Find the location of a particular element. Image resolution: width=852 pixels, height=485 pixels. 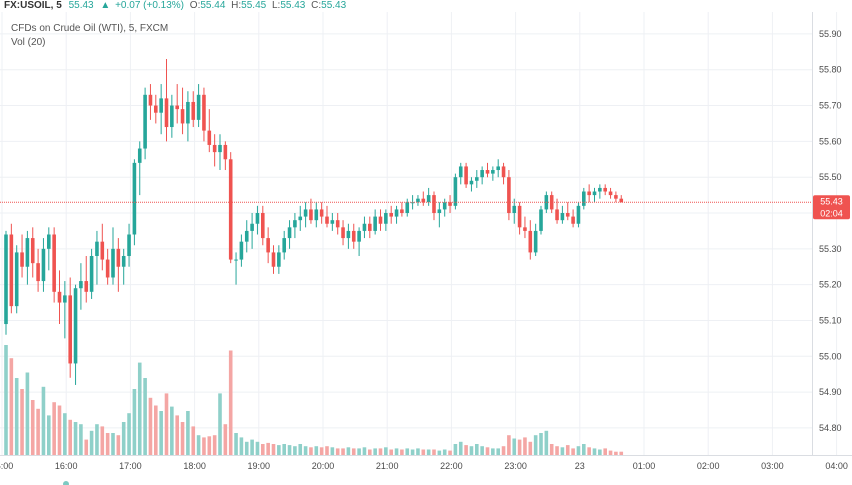

price-tick-label: 54.90 is located at coordinates (830, 392).